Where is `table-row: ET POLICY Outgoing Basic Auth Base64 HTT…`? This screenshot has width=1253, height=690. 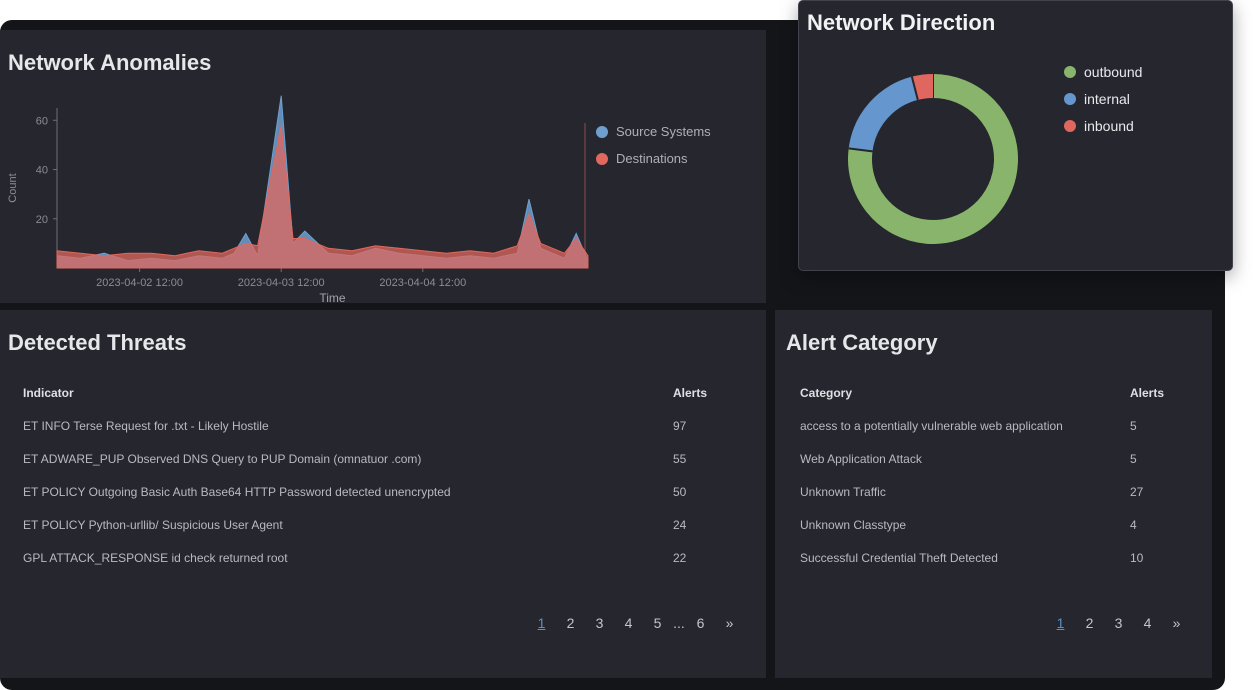
table-row: ET POLICY Outgoing Basic Auth Base64 HTT… is located at coordinates (372, 491).